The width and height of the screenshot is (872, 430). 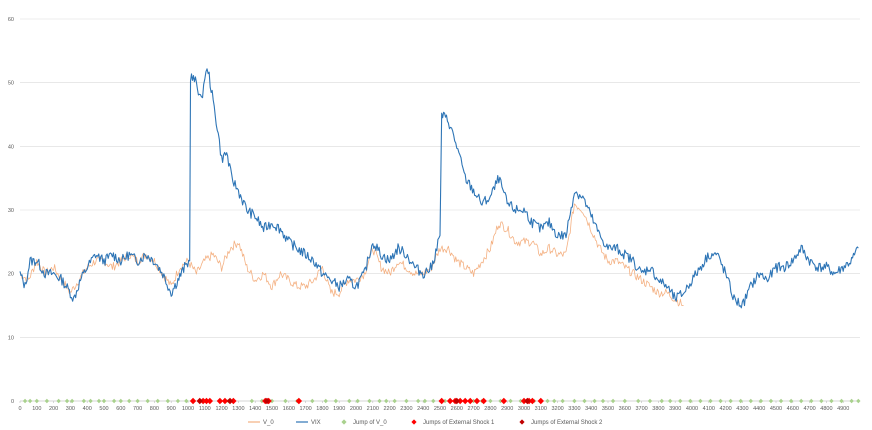 What do you see at coordinates (809, 409) in the screenshot?
I see `x-tick-label: 4700` at bounding box center [809, 409].